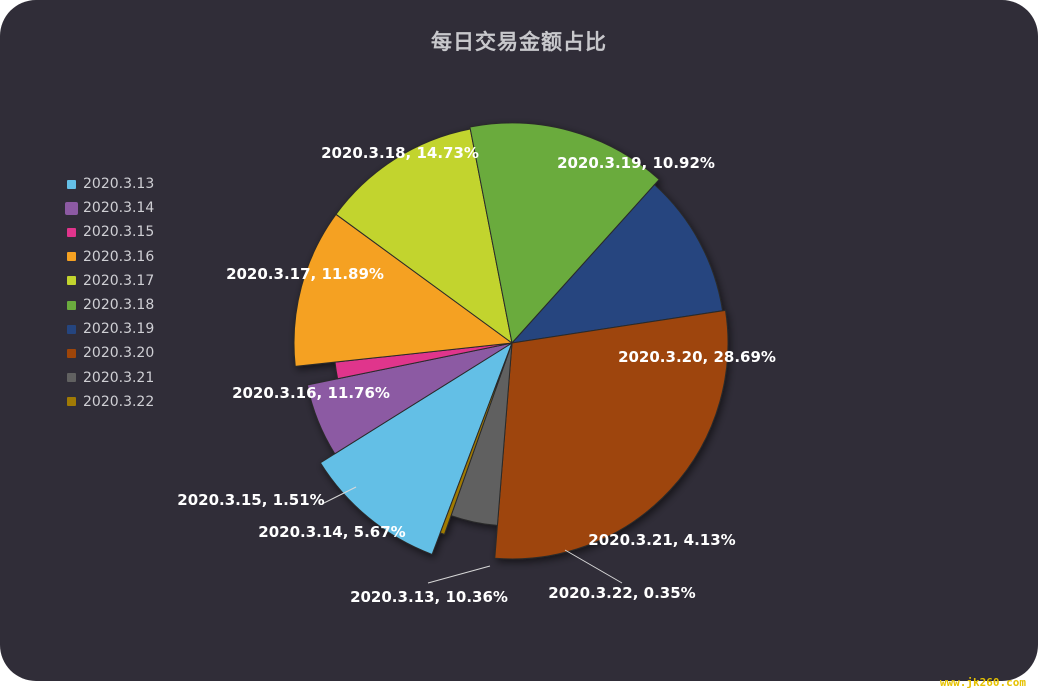  I want to click on legend-item: 2020.3.20, so click(110, 353).